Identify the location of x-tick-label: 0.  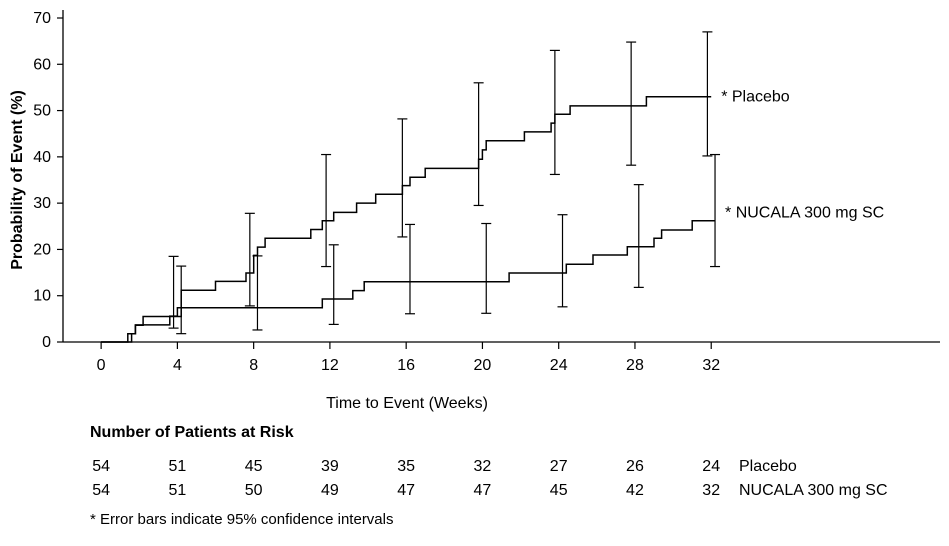
(101, 365).